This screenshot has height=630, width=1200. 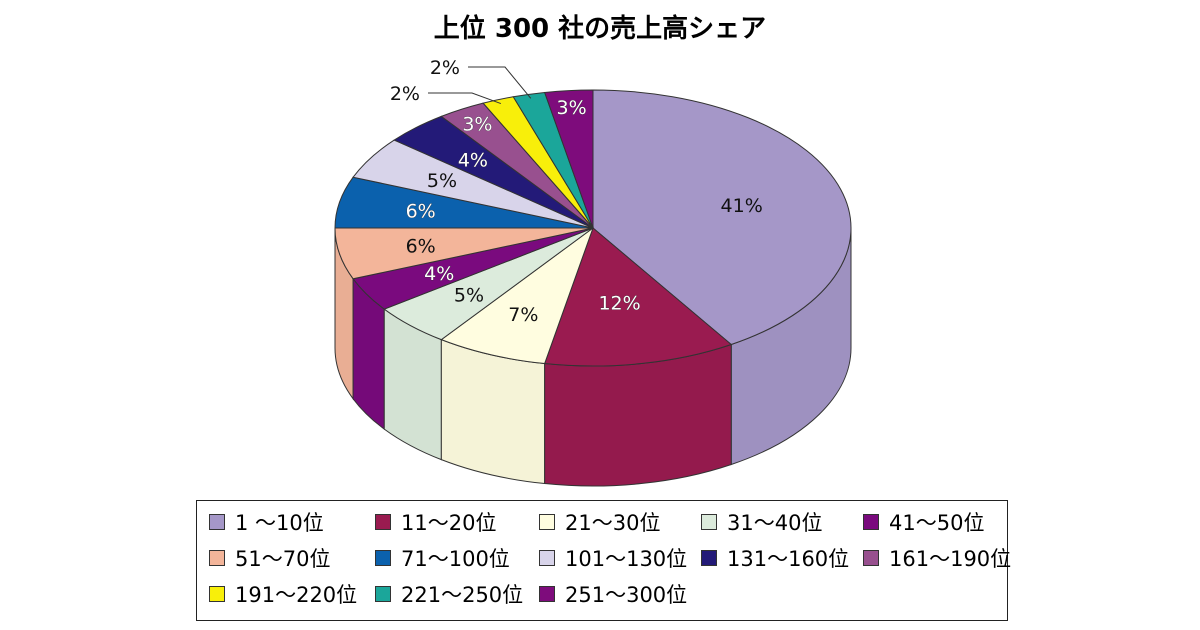 What do you see at coordinates (445, 68) in the screenshot?
I see `pct-label-221-250: 2%` at bounding box center [445, 68].